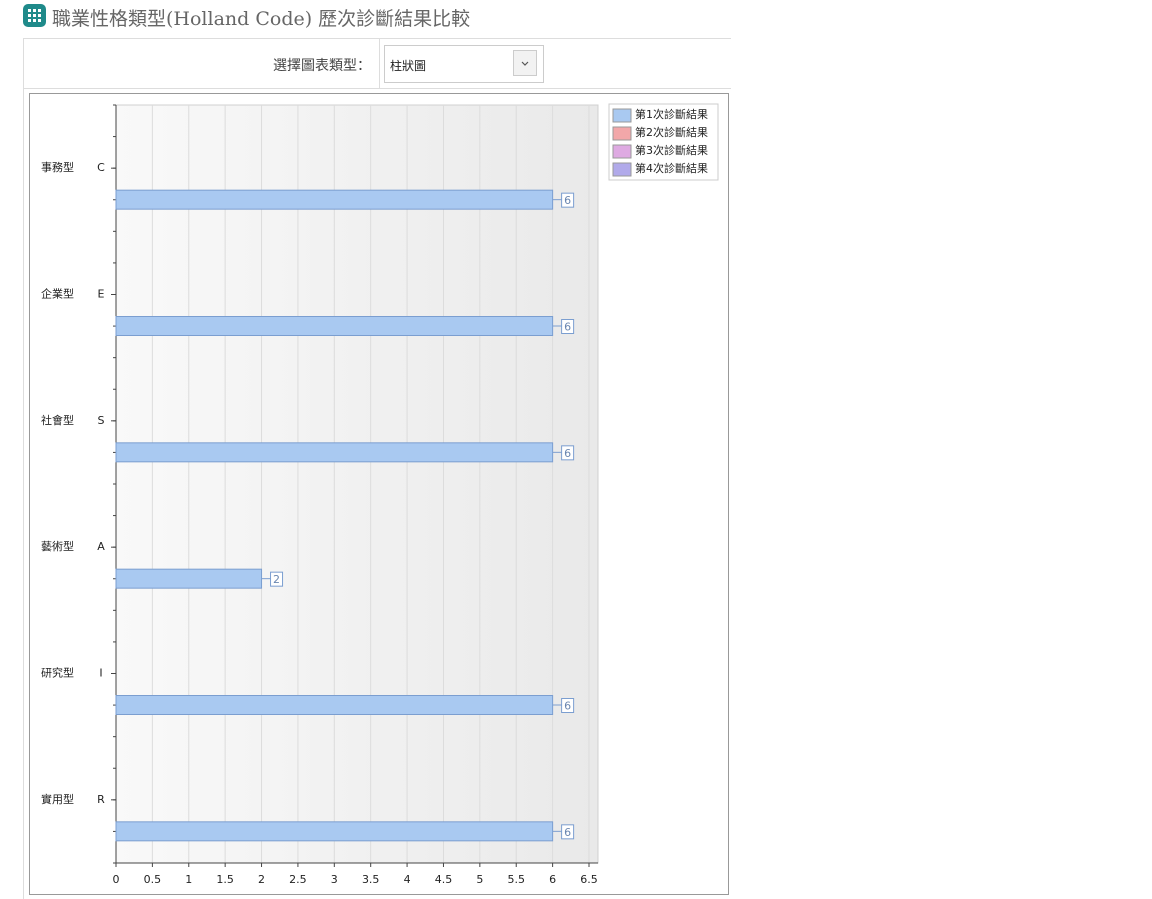 This screenshot has width=1152, height=899. What do you see at coordinates (671, 150) in the screenshot?
I see `legend-entry: 第3次診斷結果` at bounding box center [671, 150].